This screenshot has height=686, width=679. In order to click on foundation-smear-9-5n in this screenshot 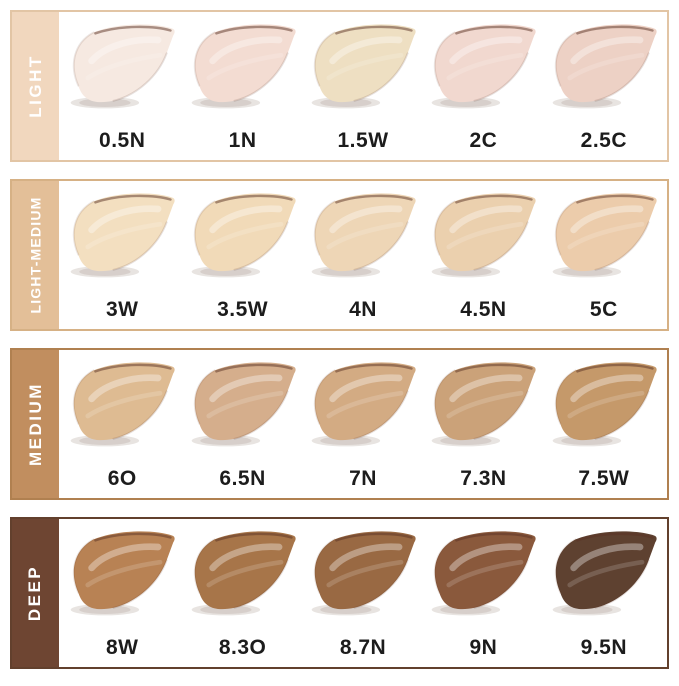, I will do `click(604, 573)`.